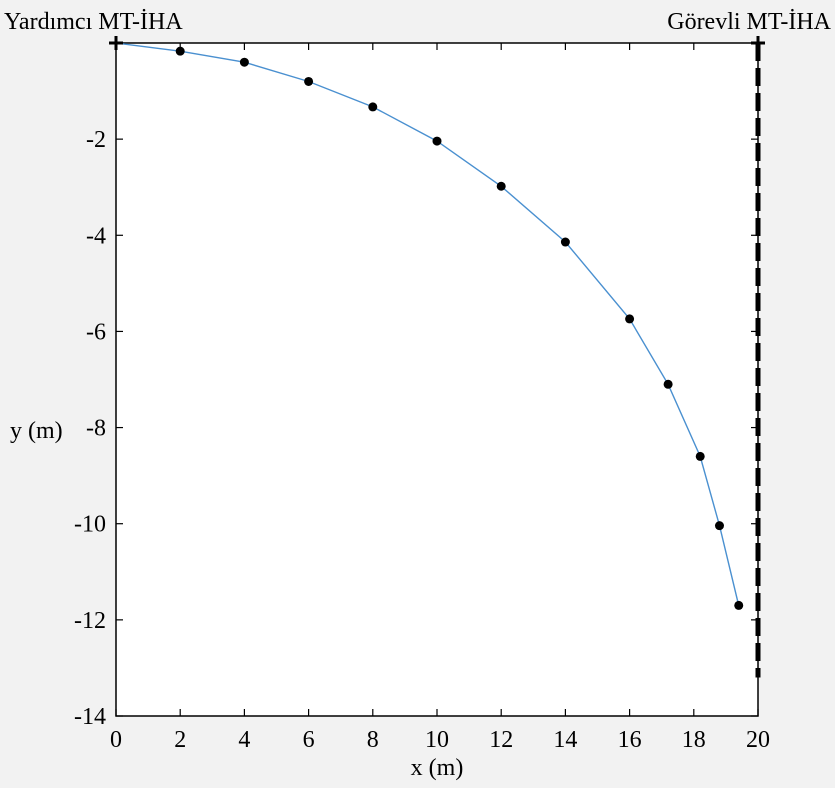 This screenshot has height=788, width=835. What do you see at coordinates (758, 740) in the screenshot?
I see `x-tick-label: 20` at bounding box center [758, 740].